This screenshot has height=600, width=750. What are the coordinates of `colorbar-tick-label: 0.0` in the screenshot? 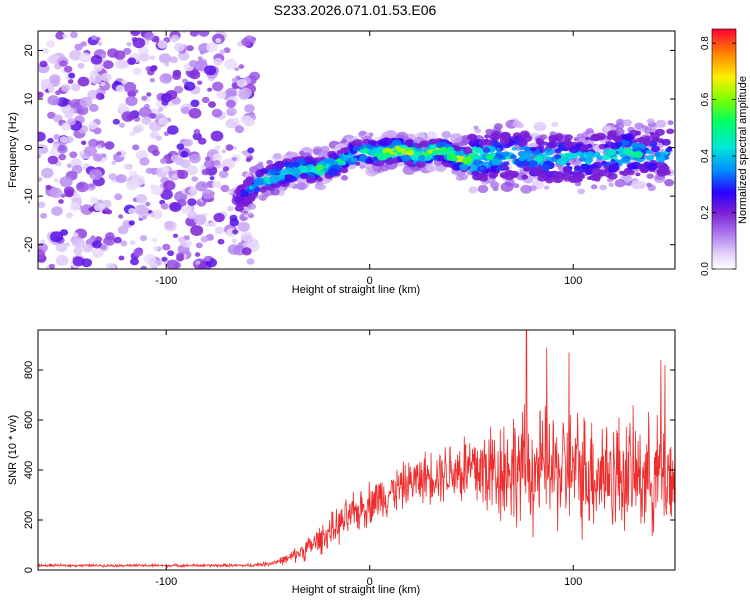 It's located at (705, 269).